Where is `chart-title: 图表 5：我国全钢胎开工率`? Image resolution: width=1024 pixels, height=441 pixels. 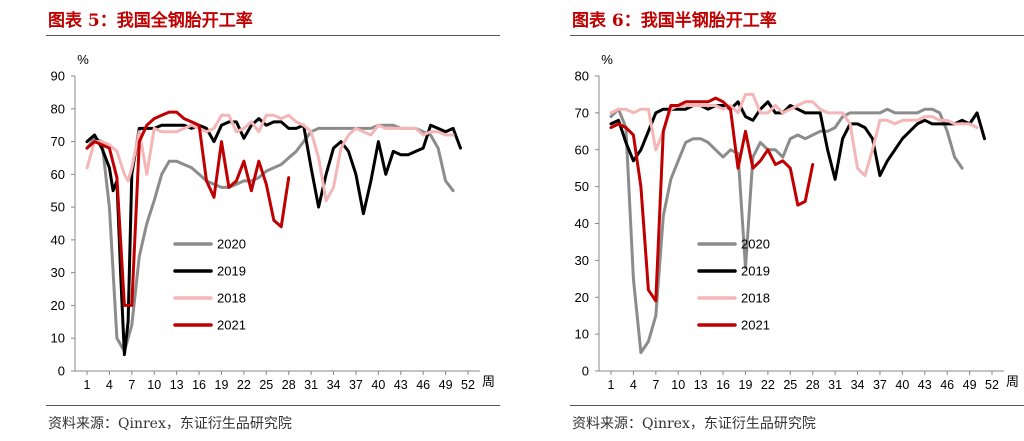 chart-title: 图表 5：我国全钢胎开工率 is located at coordinates (150, 21).